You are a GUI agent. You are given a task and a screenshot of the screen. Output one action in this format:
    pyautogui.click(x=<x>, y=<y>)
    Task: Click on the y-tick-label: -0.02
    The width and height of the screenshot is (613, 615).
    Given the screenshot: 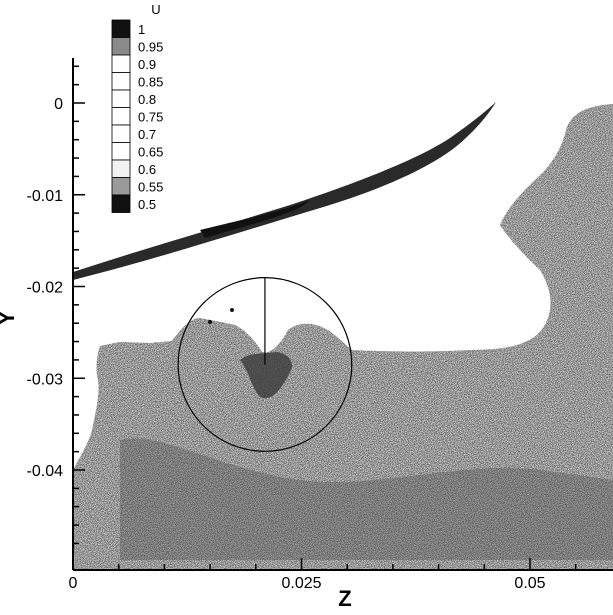 What is the action you would take?
    pyautogui.click(x=45, y=288)
    